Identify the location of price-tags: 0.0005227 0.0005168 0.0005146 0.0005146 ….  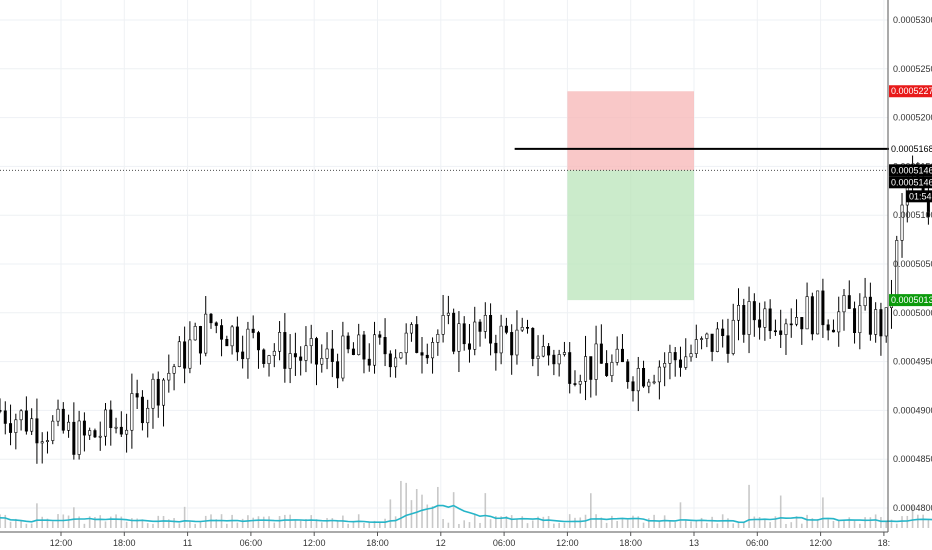
(910, 196).